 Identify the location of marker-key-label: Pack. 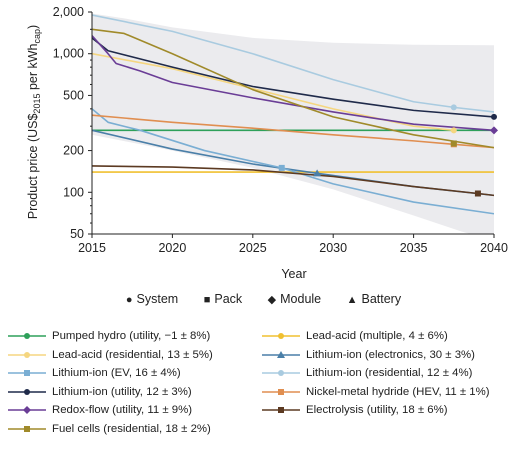
(228, 299).